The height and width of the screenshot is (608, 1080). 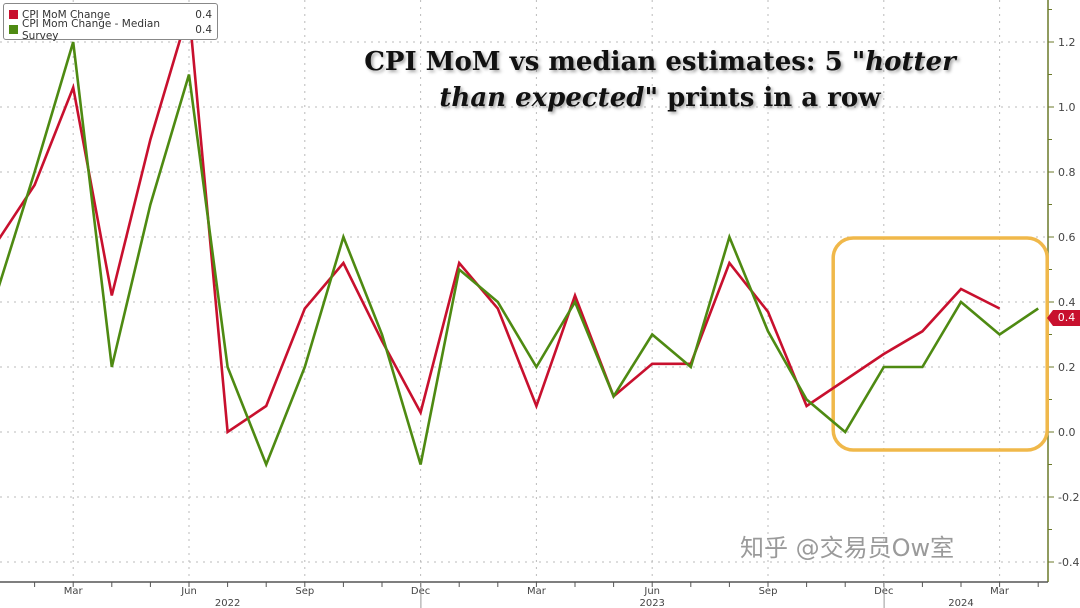 What do you see at coordinates (940, 344) in the screenshot?
I see `highlight-box` at bounding box center [940, 344].